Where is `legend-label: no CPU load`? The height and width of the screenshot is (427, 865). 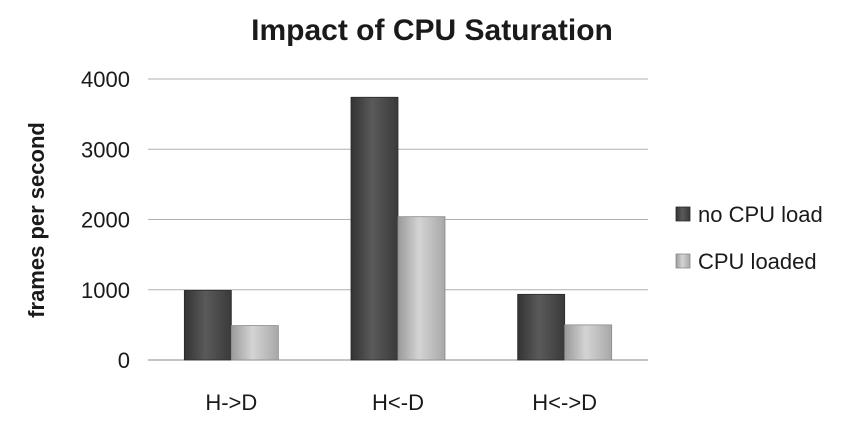
legend-label: no CPU load is located at coordinates (760, 214).